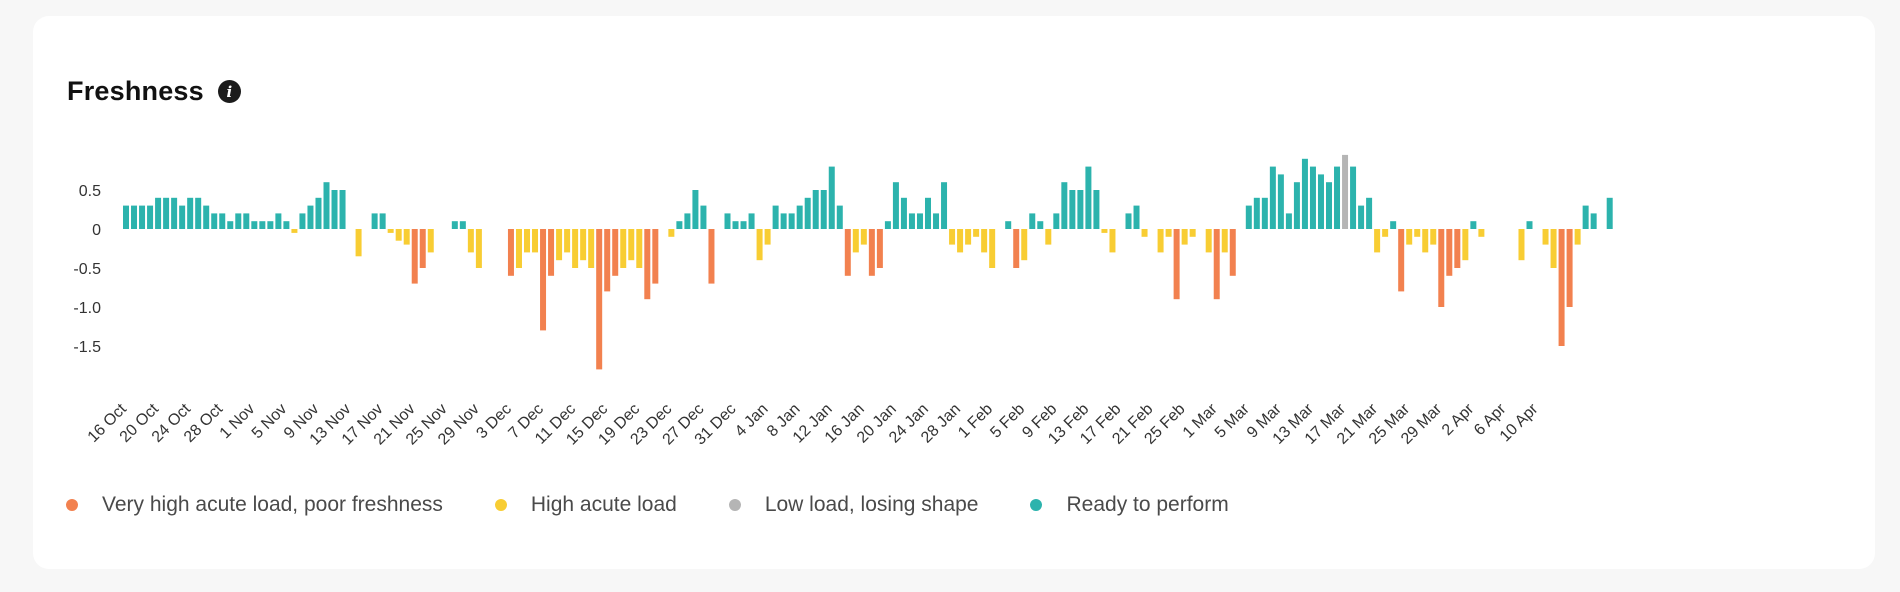 Image resolution: width=1900 pixels, height=592 pixels. I want to click on info-icon: i, so click(229, 91).